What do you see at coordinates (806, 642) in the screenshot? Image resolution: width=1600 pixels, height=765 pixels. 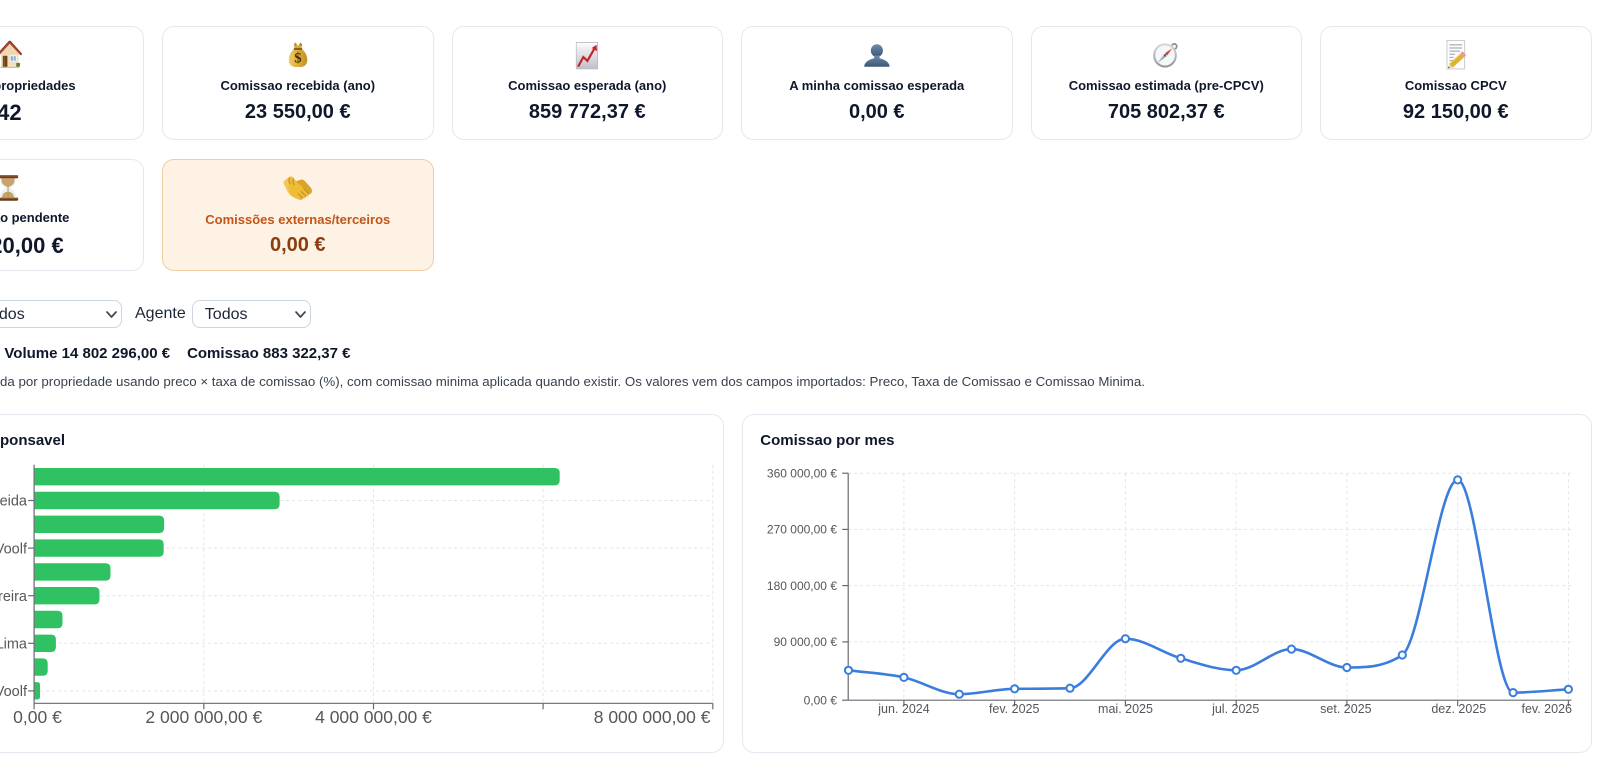 I see `svg-text: 90 000,00 €` at bounding box center [806, 642].